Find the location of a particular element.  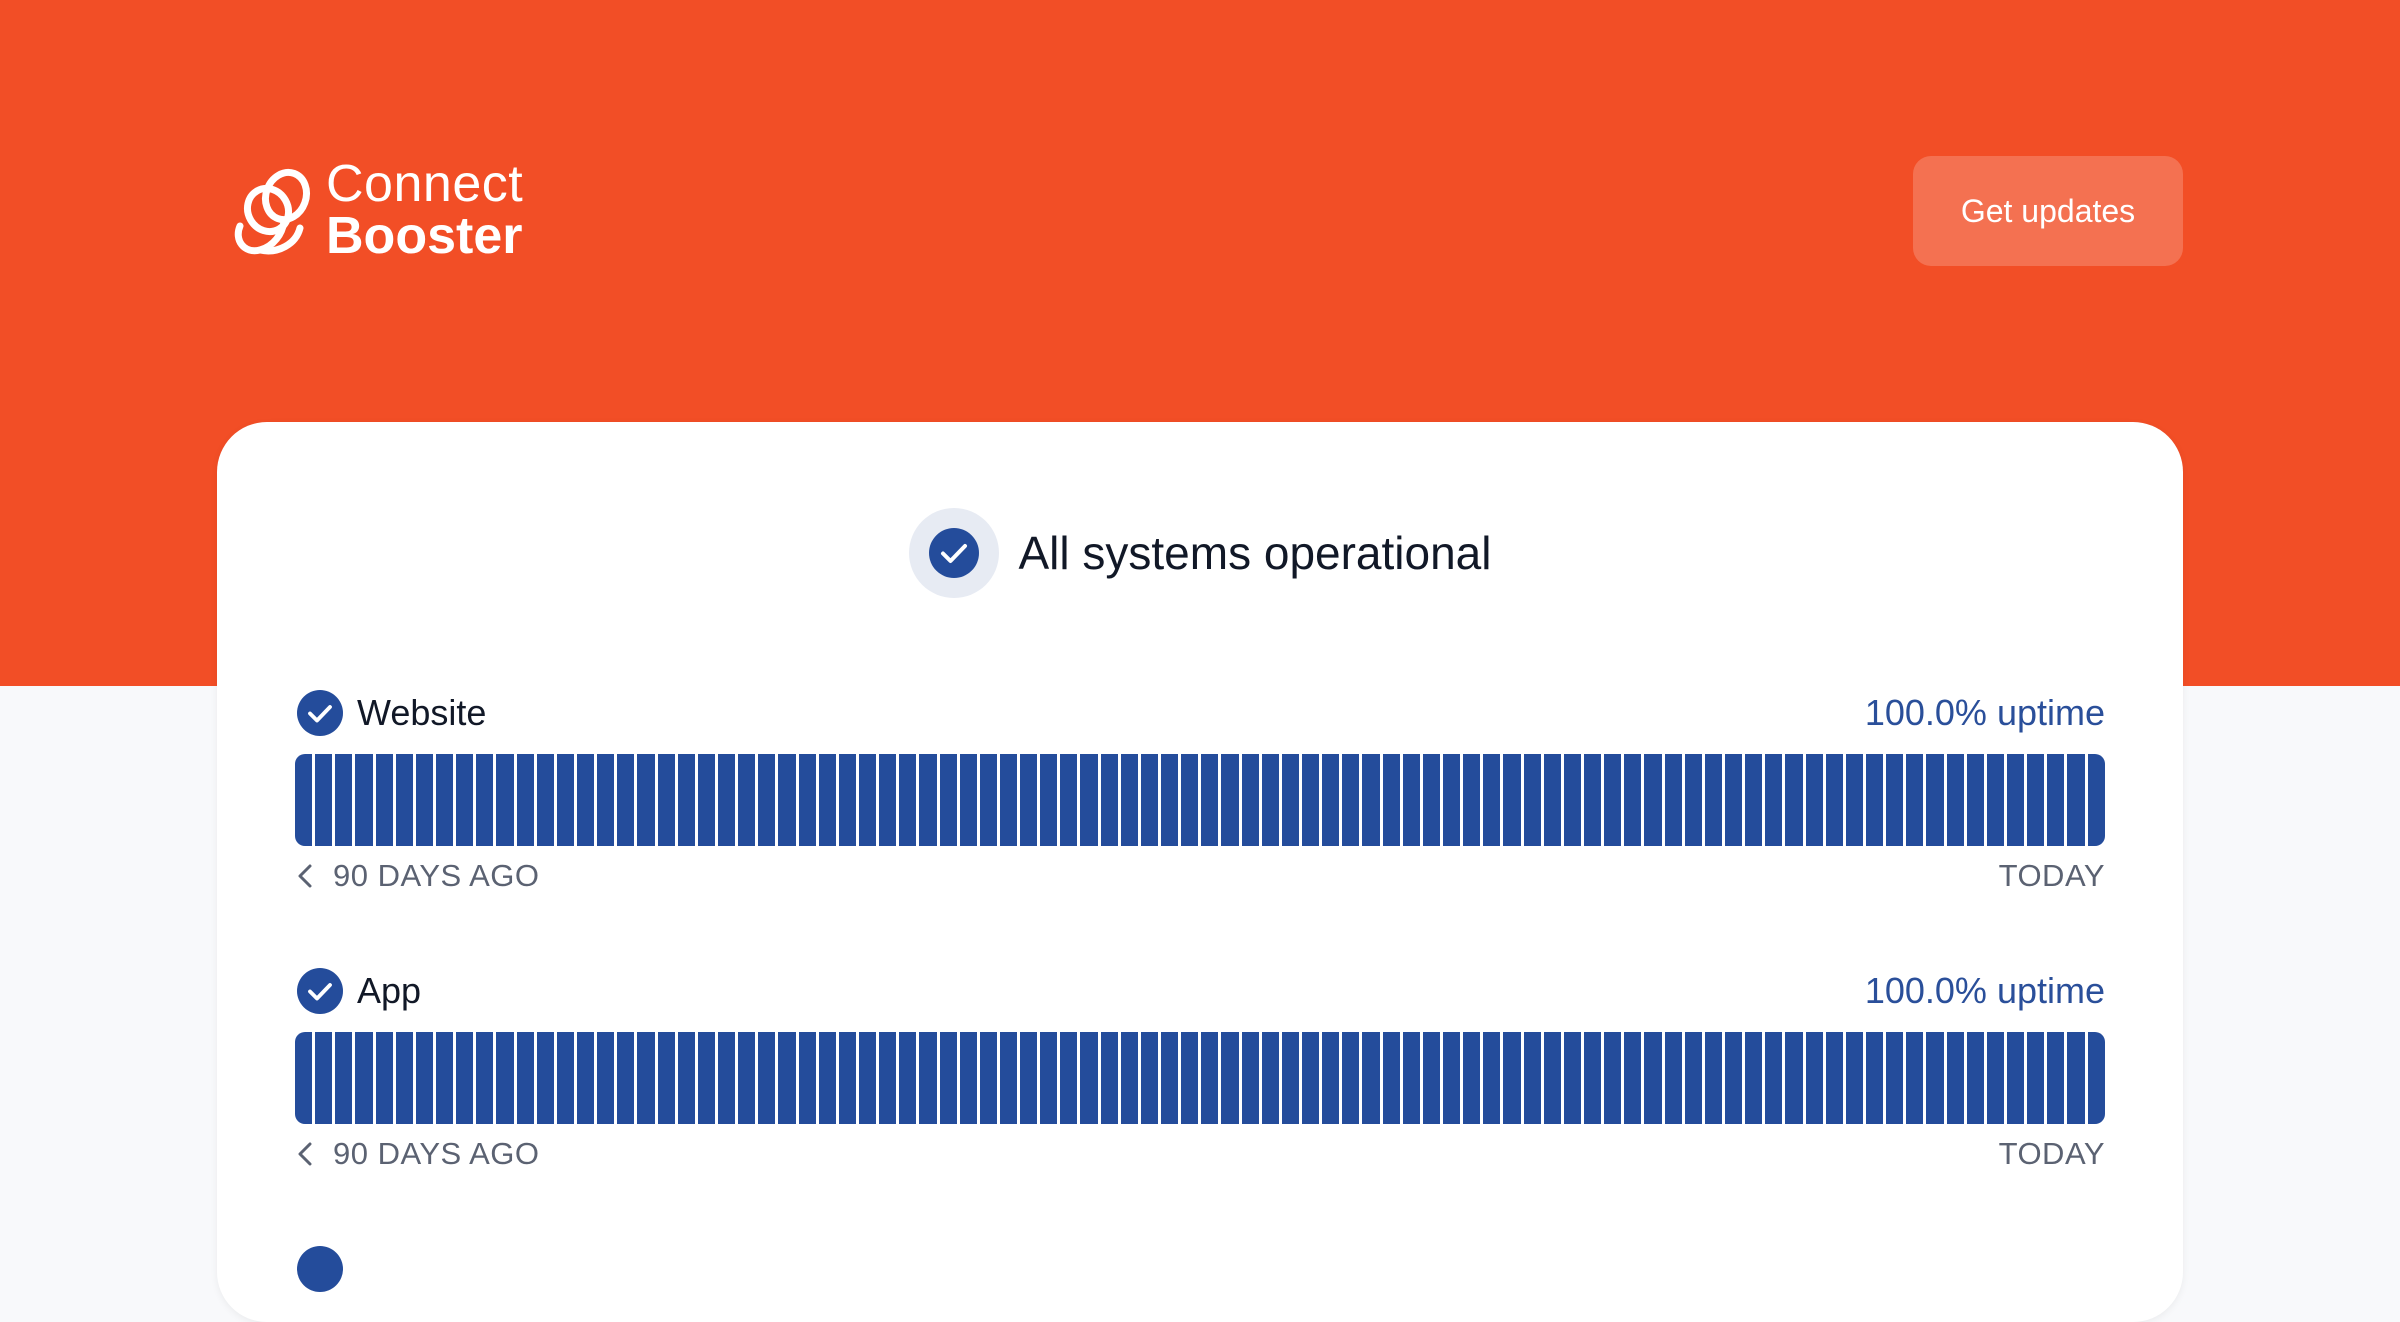

history-back: 90 DAYS AGO is located at coordinates (417, 1154).